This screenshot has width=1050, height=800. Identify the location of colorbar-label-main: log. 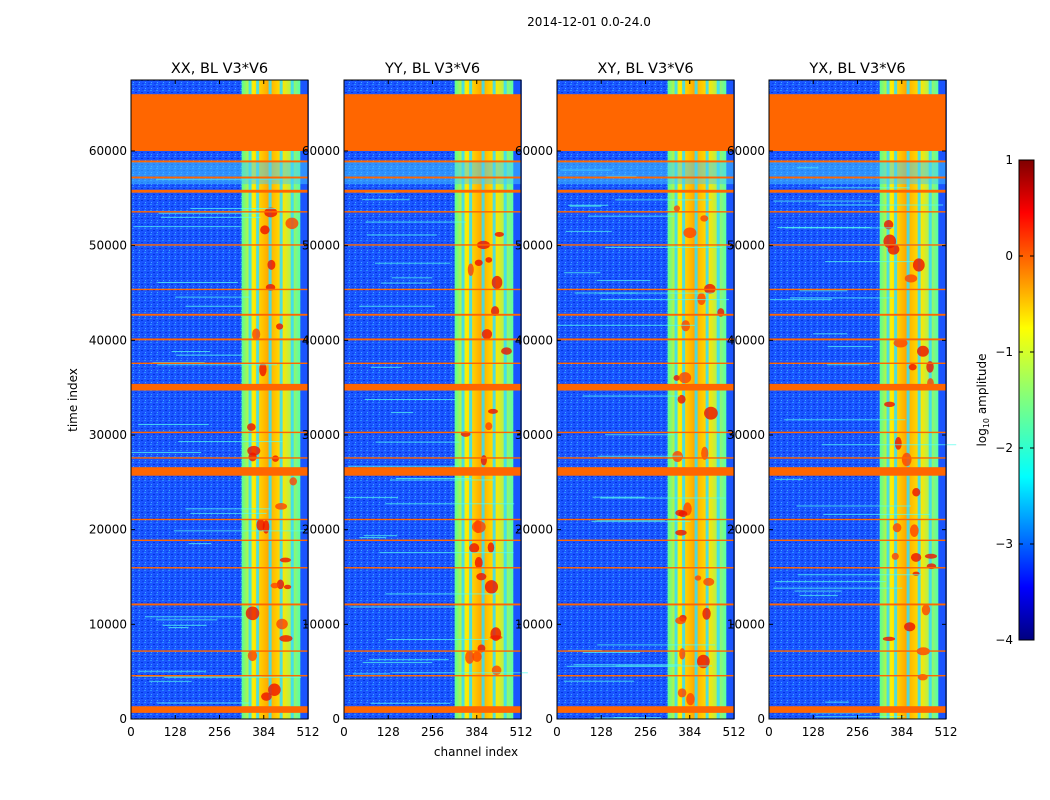
(982, 437).